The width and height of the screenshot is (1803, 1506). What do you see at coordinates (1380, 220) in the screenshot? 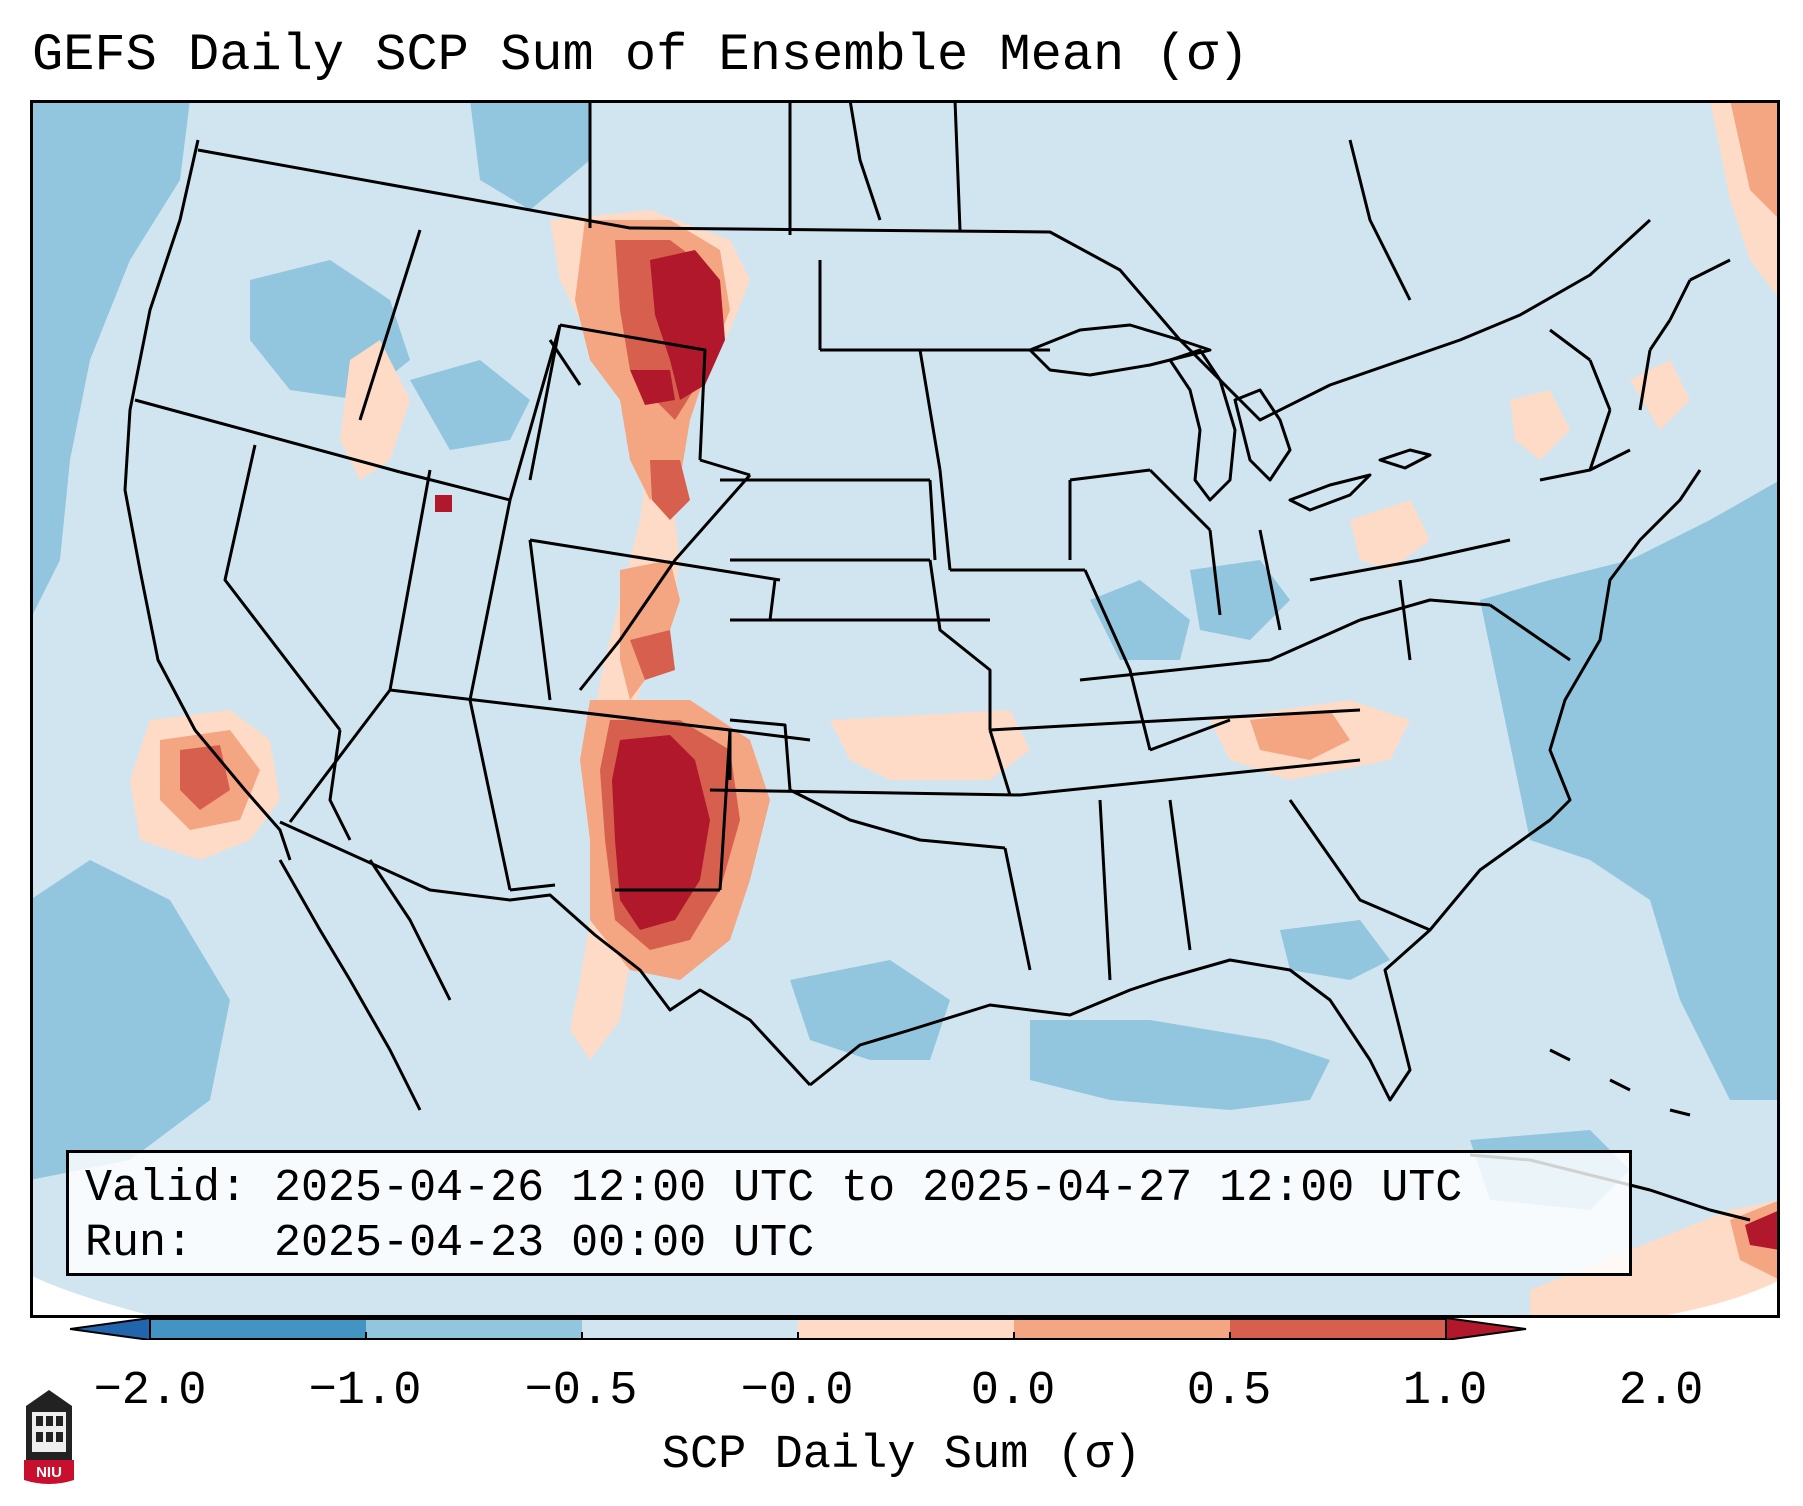
I see `canada-ontario-quebec` at bounding box center [1380, 220].